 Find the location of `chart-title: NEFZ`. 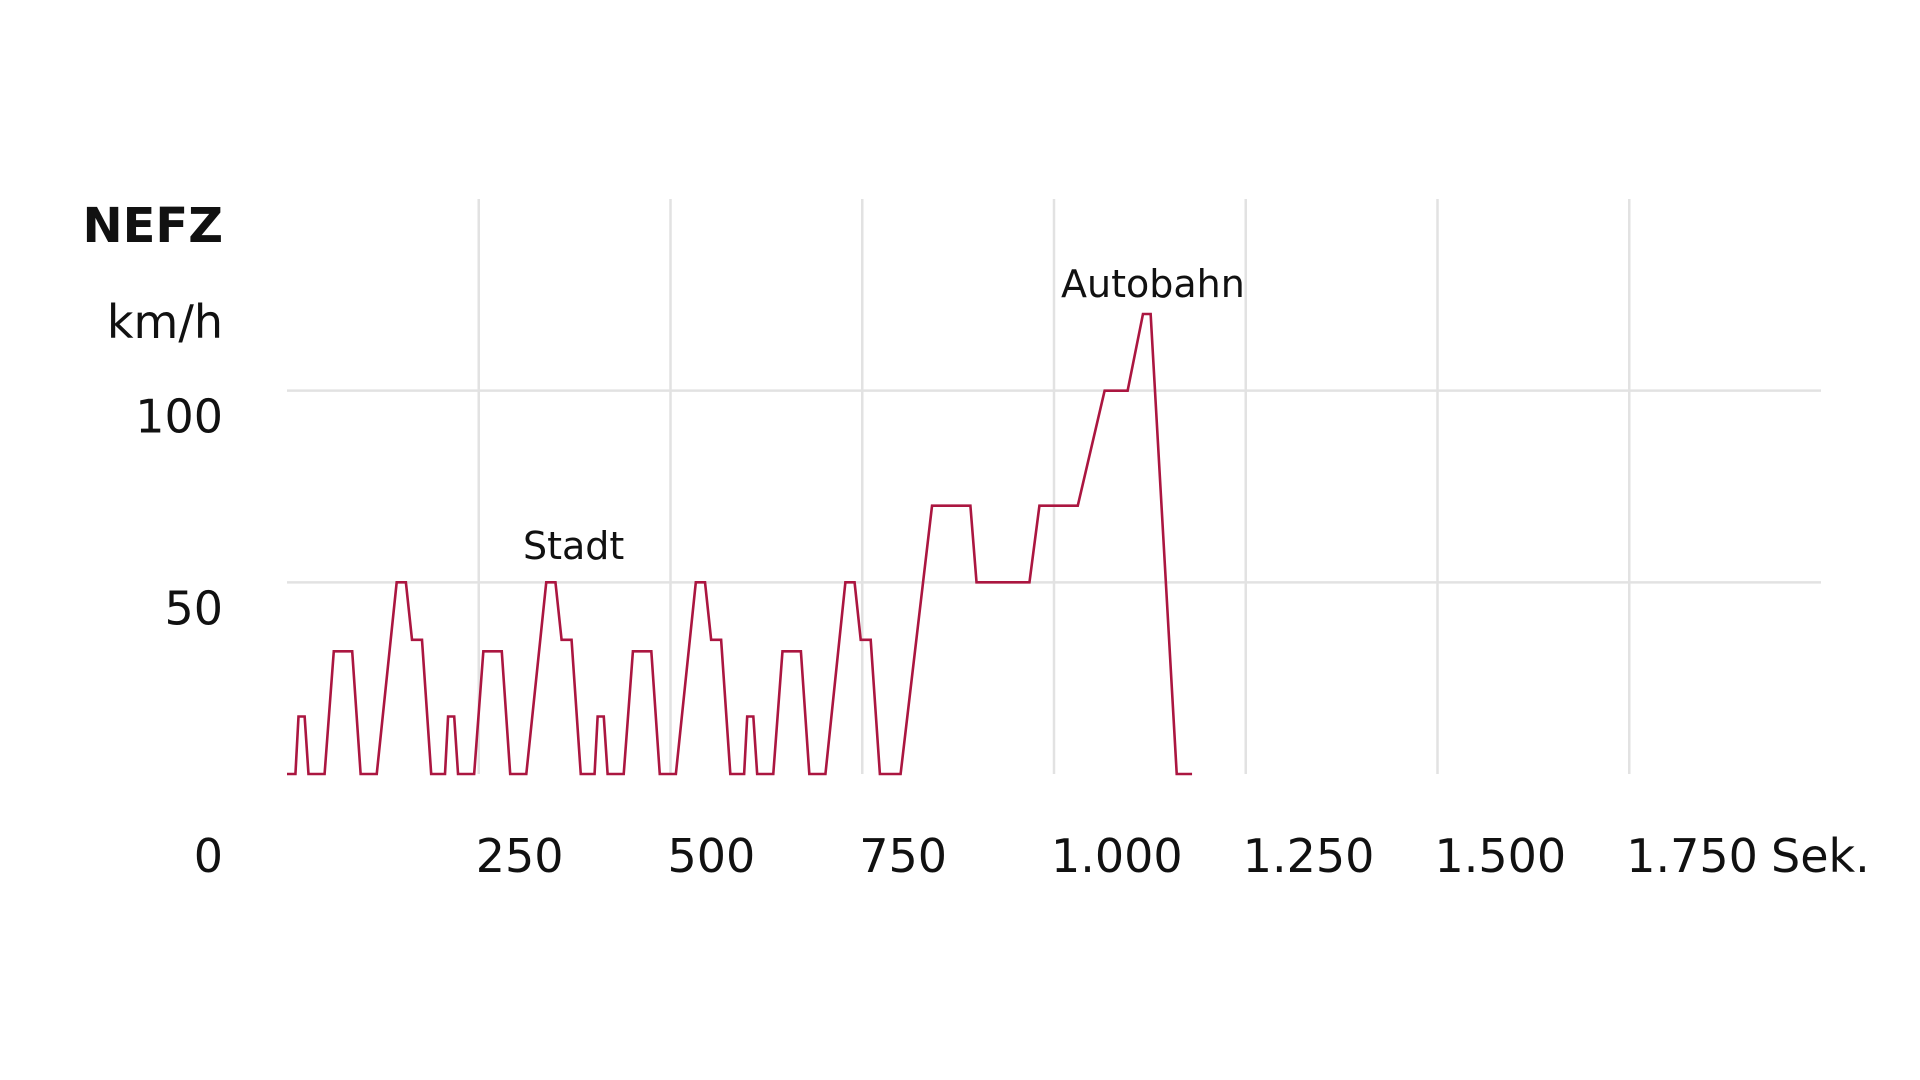

chart-title: NEFZ is located at coordinates (152, 226).